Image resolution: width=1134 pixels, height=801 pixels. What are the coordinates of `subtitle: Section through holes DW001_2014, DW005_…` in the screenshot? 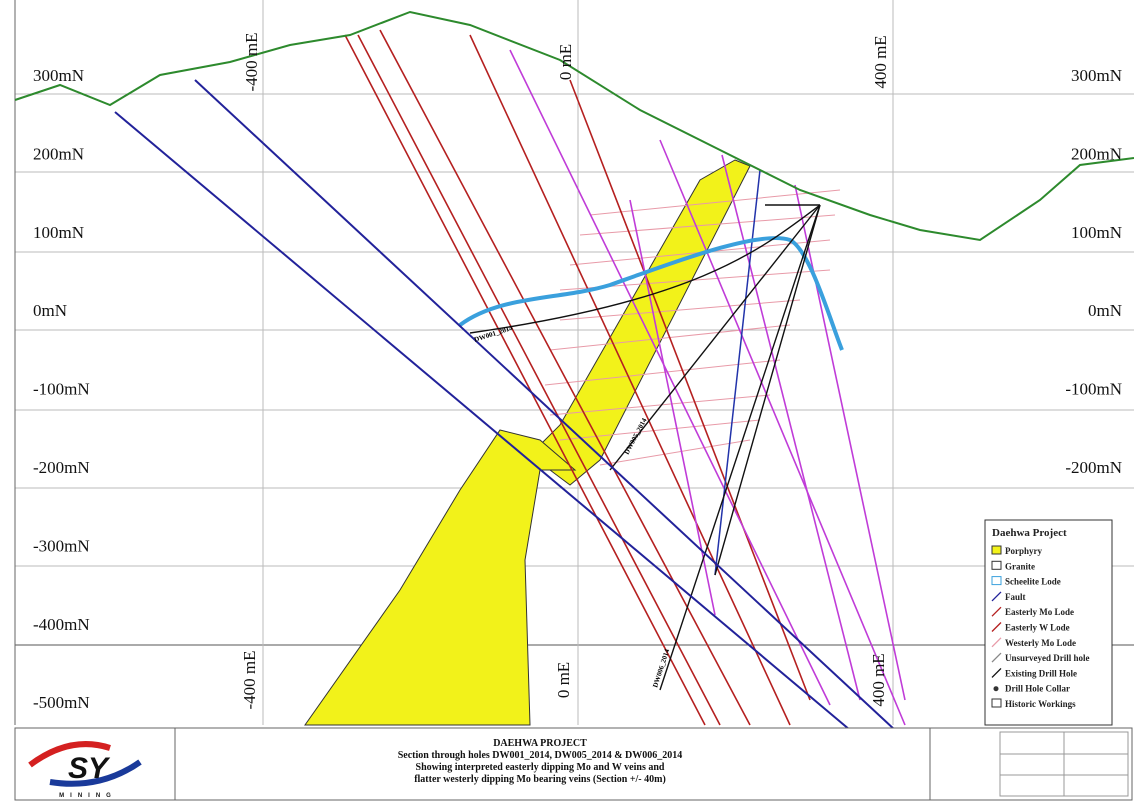 It's located at (540, 755).